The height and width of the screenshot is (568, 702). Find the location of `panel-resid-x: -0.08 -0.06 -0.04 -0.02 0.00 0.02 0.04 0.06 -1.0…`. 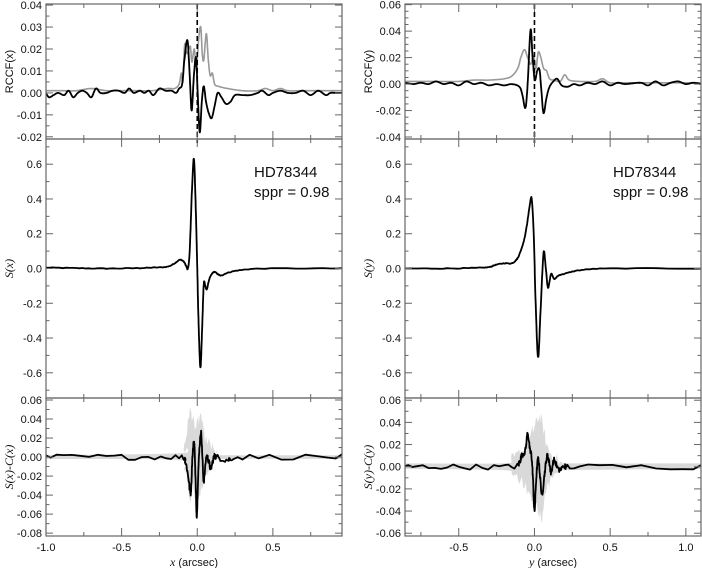

panel-resid-x: -0.08 -0.06 -0.04 -0.02 0.00 0.02 0.04 0.06 -1.0… is located at coordinates (172, 481).